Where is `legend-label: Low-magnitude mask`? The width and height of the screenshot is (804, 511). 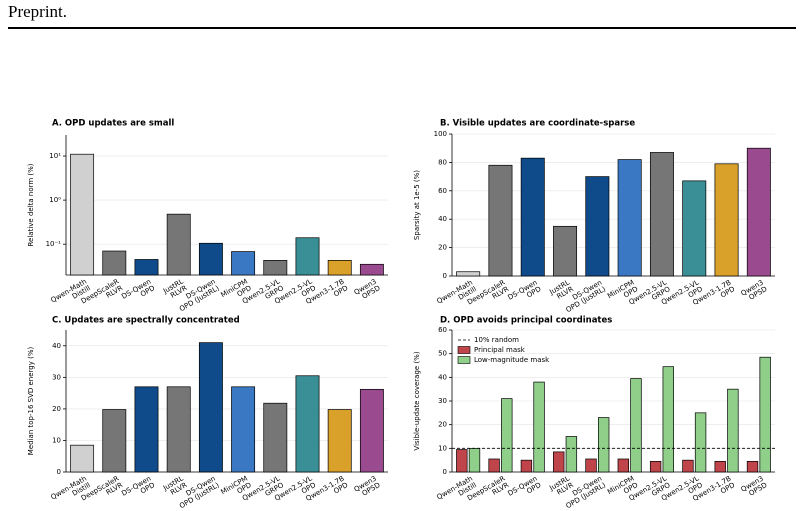
legend-label: Low-magnitude mask is located at coordinates (512, 360).